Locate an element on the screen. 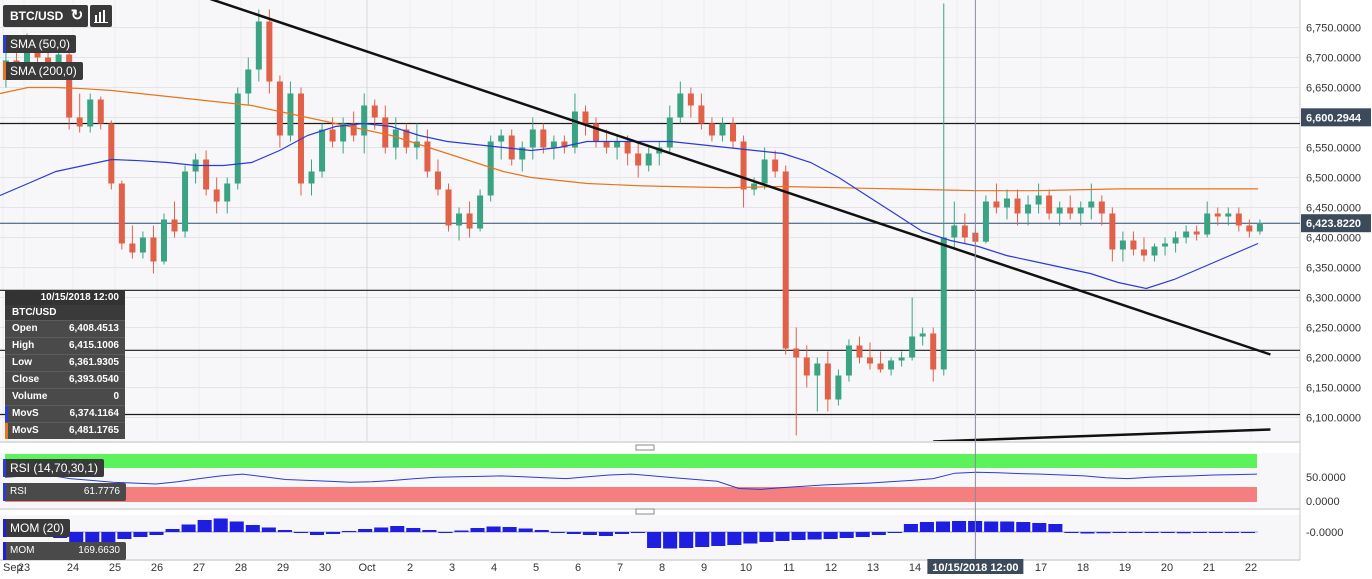  bar-chart-icon is located at coordinates (101, 16).